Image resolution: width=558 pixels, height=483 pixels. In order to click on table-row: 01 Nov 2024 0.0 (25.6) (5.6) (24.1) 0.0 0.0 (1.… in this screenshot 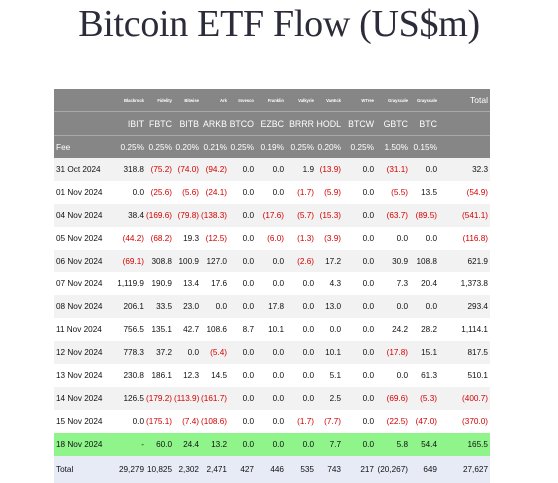, I will do `click(272, 192)`.